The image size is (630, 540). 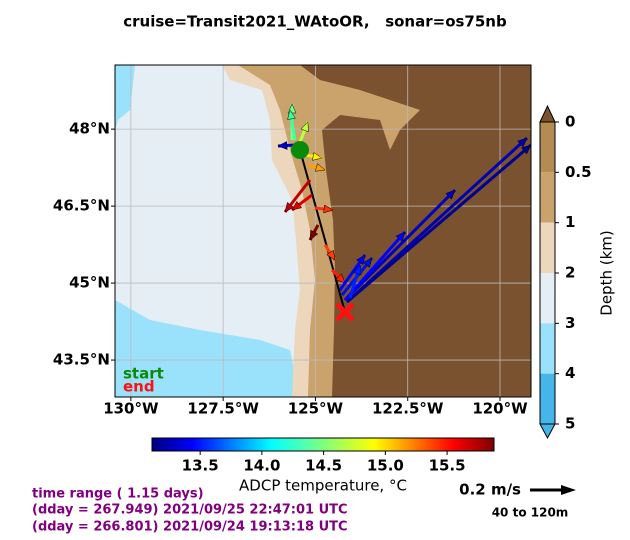 I want to click on temperature-tick-label: 14.5, so click(x=323, y=466).